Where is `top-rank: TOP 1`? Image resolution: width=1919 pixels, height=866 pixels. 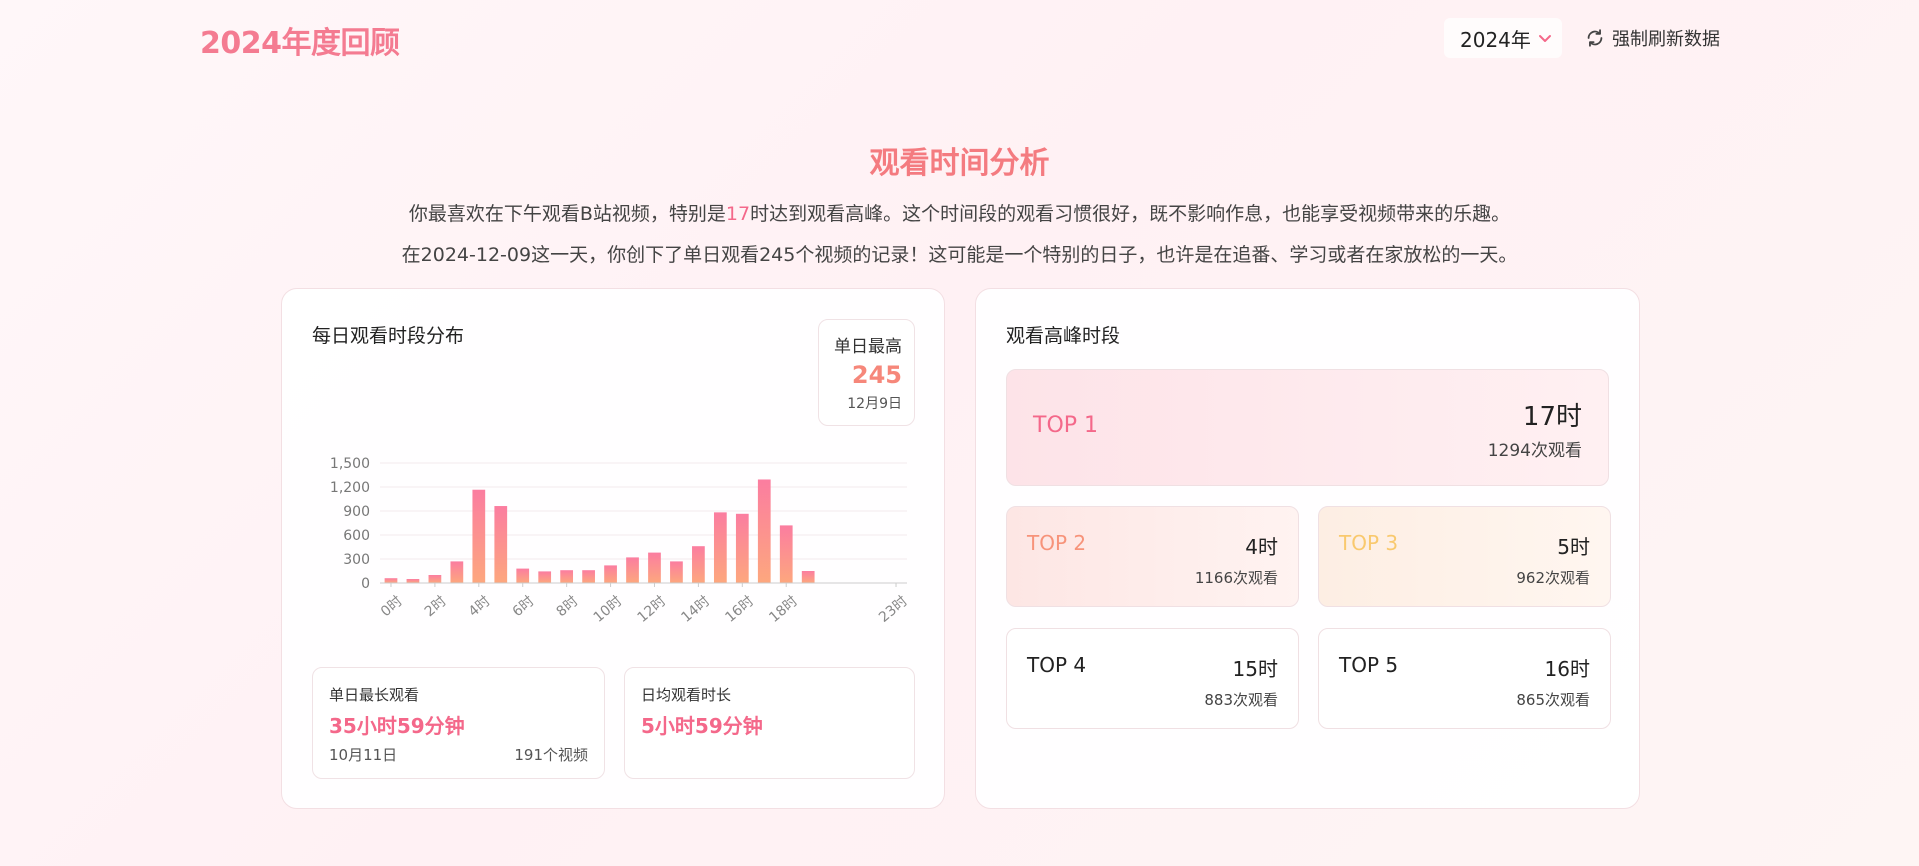 top-rank: TOP 1 is located at coordinates (1066, 425).